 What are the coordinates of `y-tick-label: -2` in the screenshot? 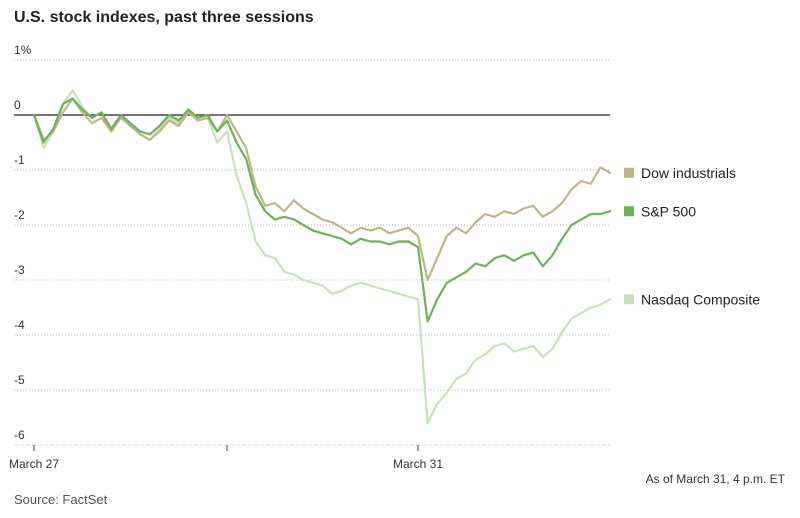 It's located at (19, 215).